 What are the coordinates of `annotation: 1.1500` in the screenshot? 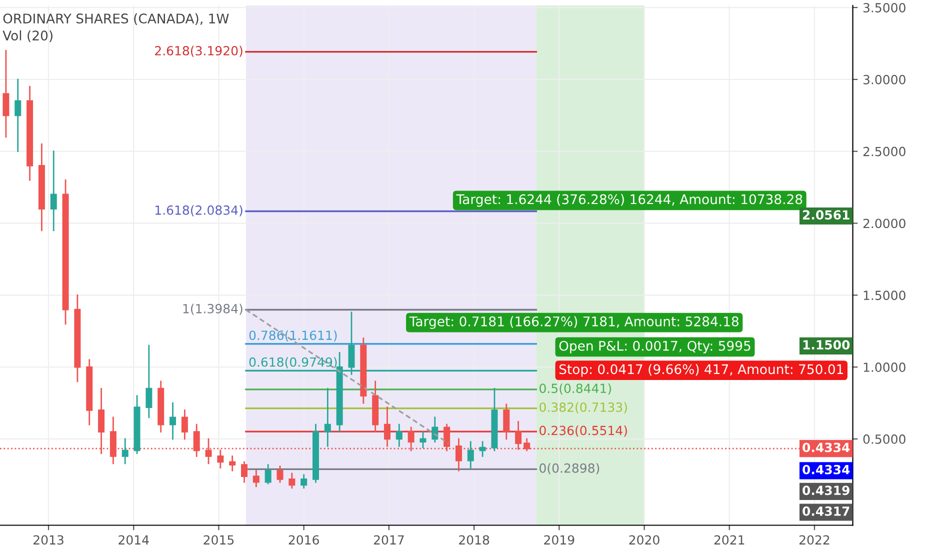 It's located at (826, 345).